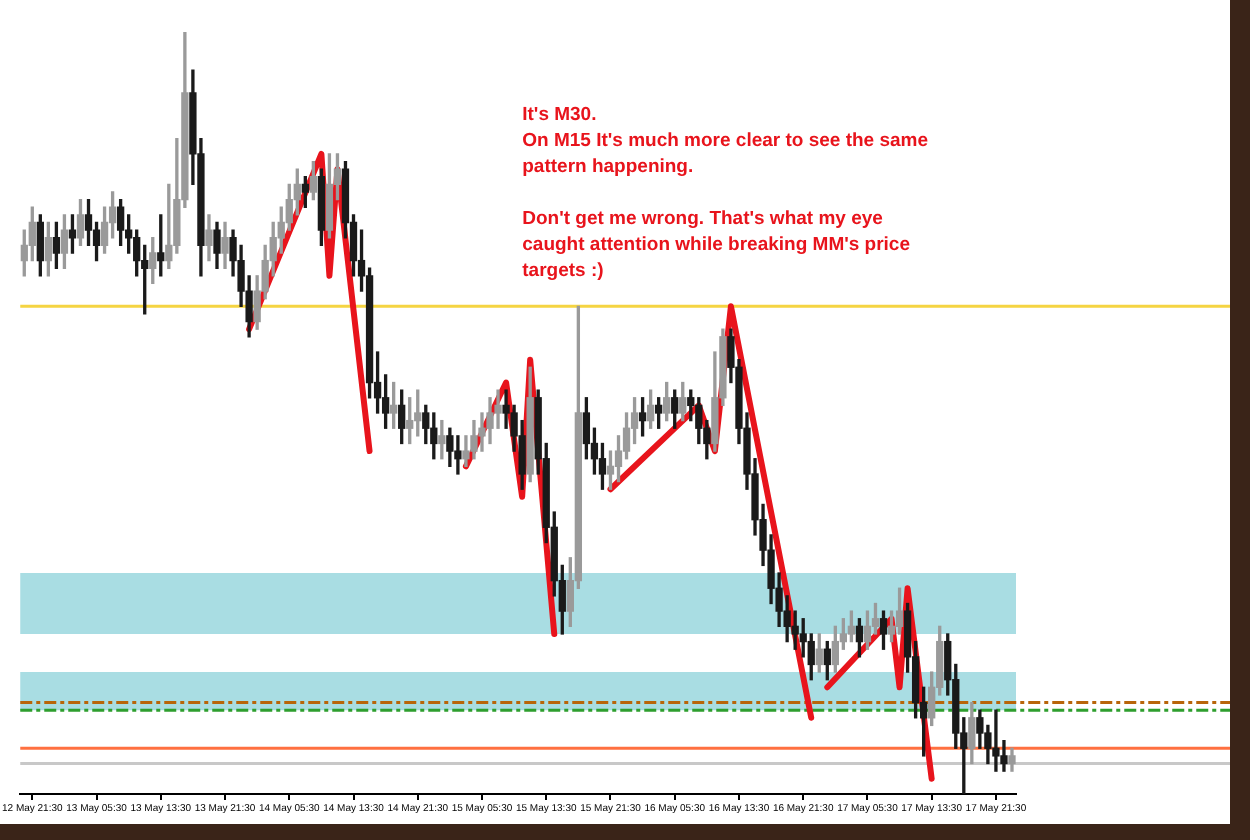 The image size is (1250, 840). I want to click on text: It's M30. On M15 It's much more clear to see the same pattern happening. Don't get me wrong. That's what my eye caught attention while breaking MM's price targets :), so click(725, 193).